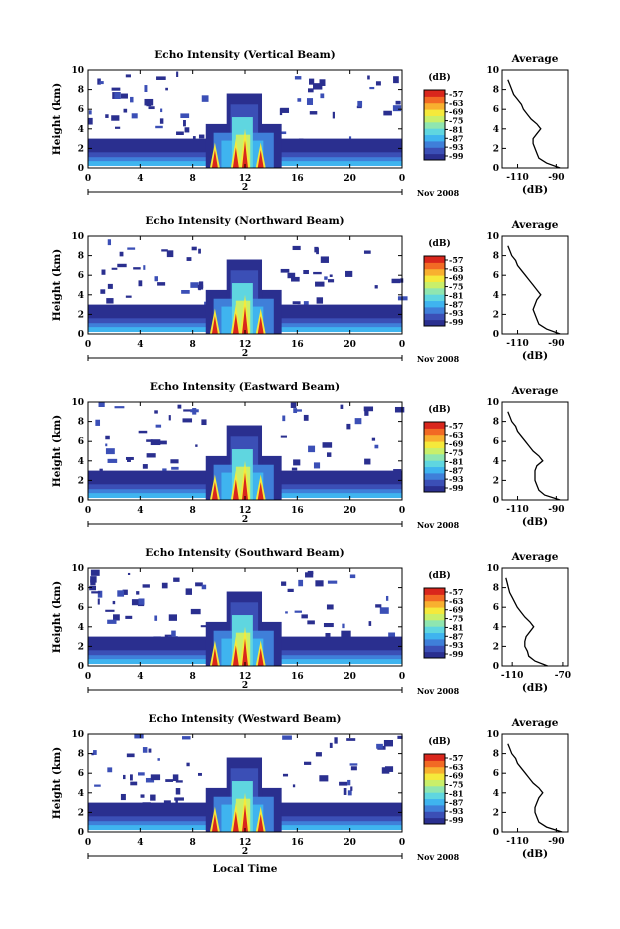 This screenshot has height=929, width=620. Describe the element at coordinates (456, 785) in the screenshot. I see `colorbar-tick-label: -75` at that location.